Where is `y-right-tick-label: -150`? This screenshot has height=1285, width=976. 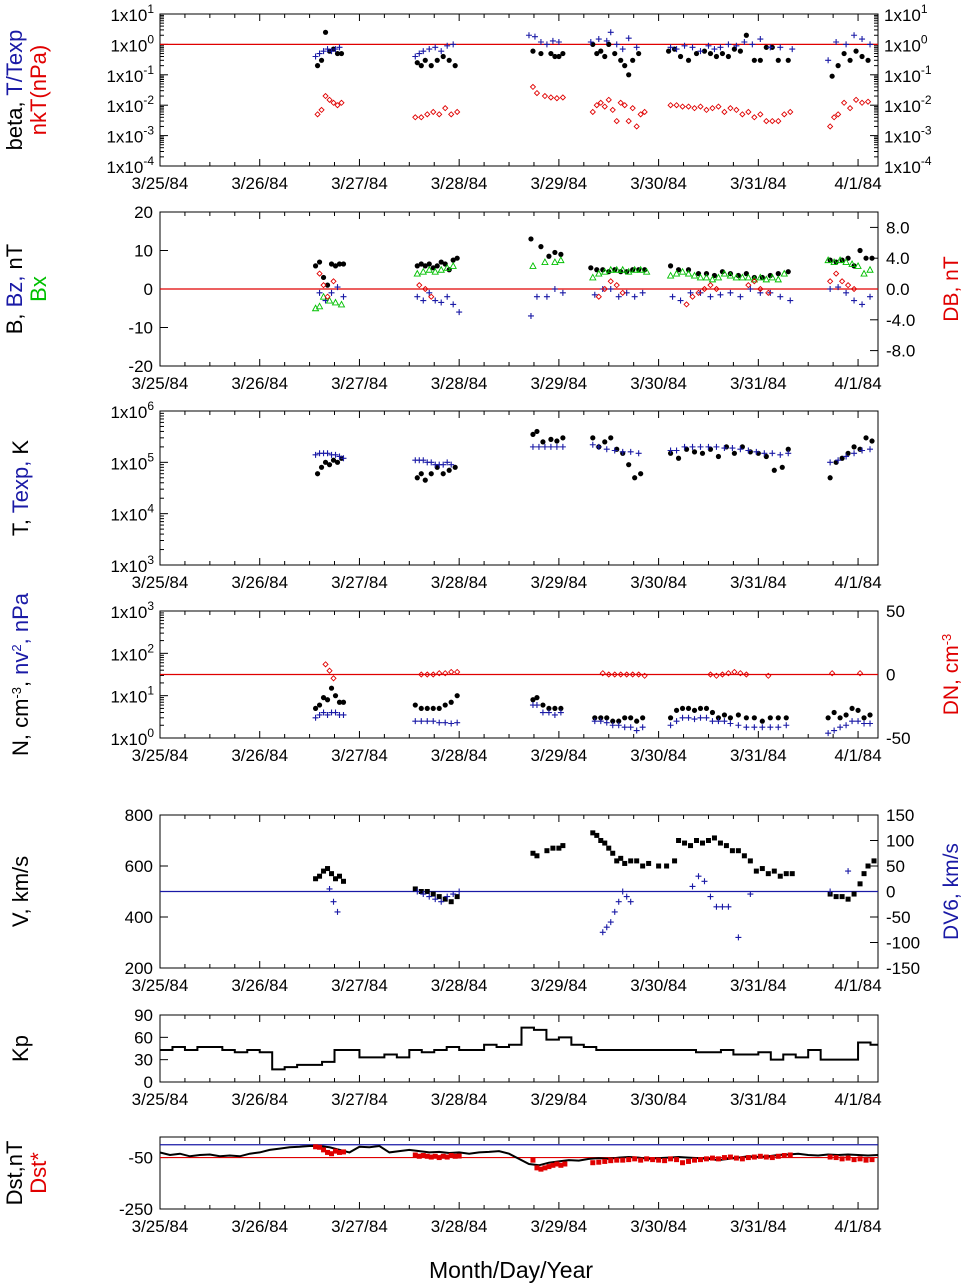 y-right-tick-label: -150 is located at coordinates (903, 968).